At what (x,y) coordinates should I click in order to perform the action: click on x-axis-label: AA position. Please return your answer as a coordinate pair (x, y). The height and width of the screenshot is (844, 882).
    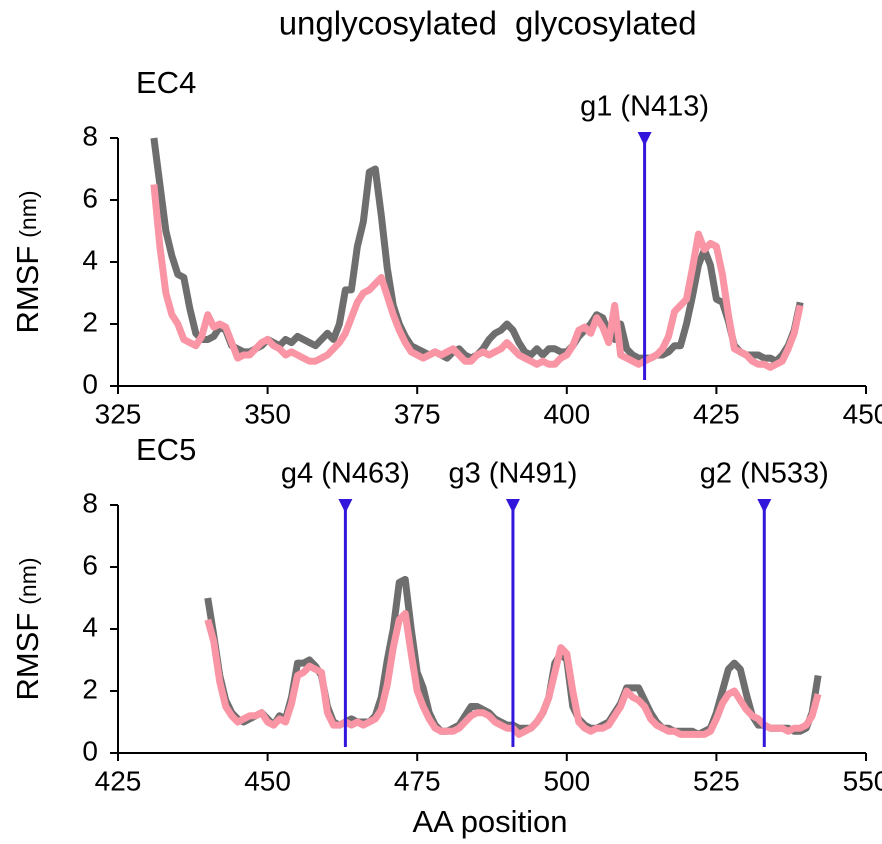
    Looking at the image, I should click on (489, 821).